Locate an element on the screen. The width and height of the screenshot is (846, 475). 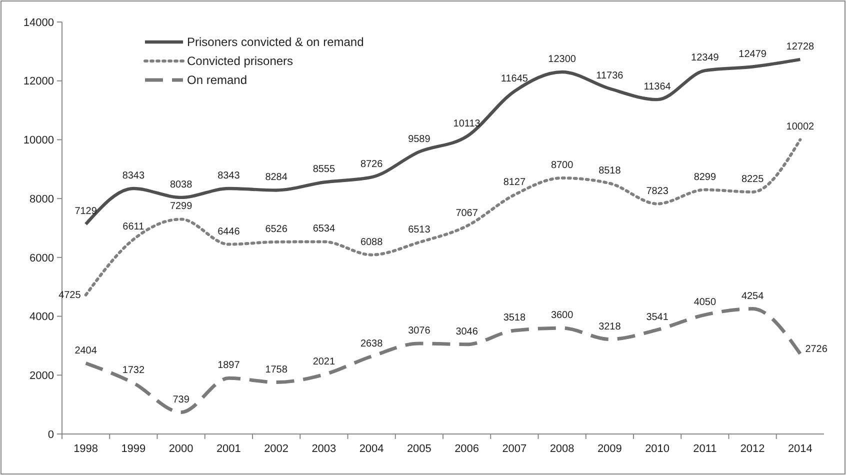
data-label: 12300 is located at coordinates (562, 60).